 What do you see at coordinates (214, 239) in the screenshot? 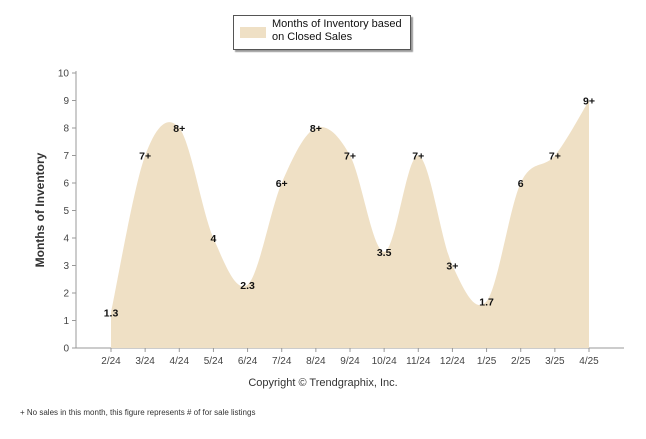
I see `data-label: 4` at bounding box center [214, 239].